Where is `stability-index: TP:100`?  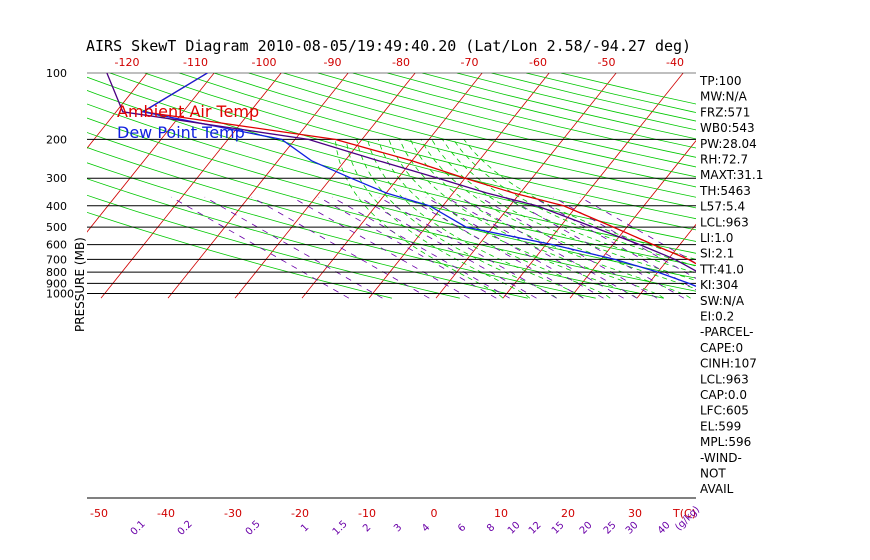 stability-index: TP:100 is located at coordinates (720, 81).